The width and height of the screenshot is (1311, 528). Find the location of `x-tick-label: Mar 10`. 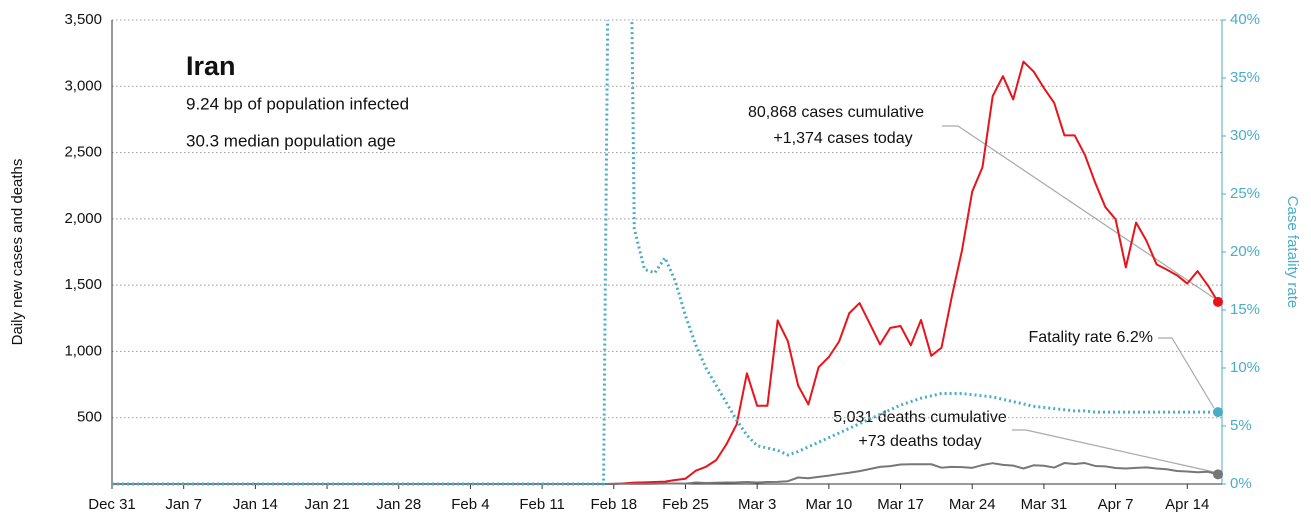

x-tick-label: Mar 10 is located at coordinates (829, 504).